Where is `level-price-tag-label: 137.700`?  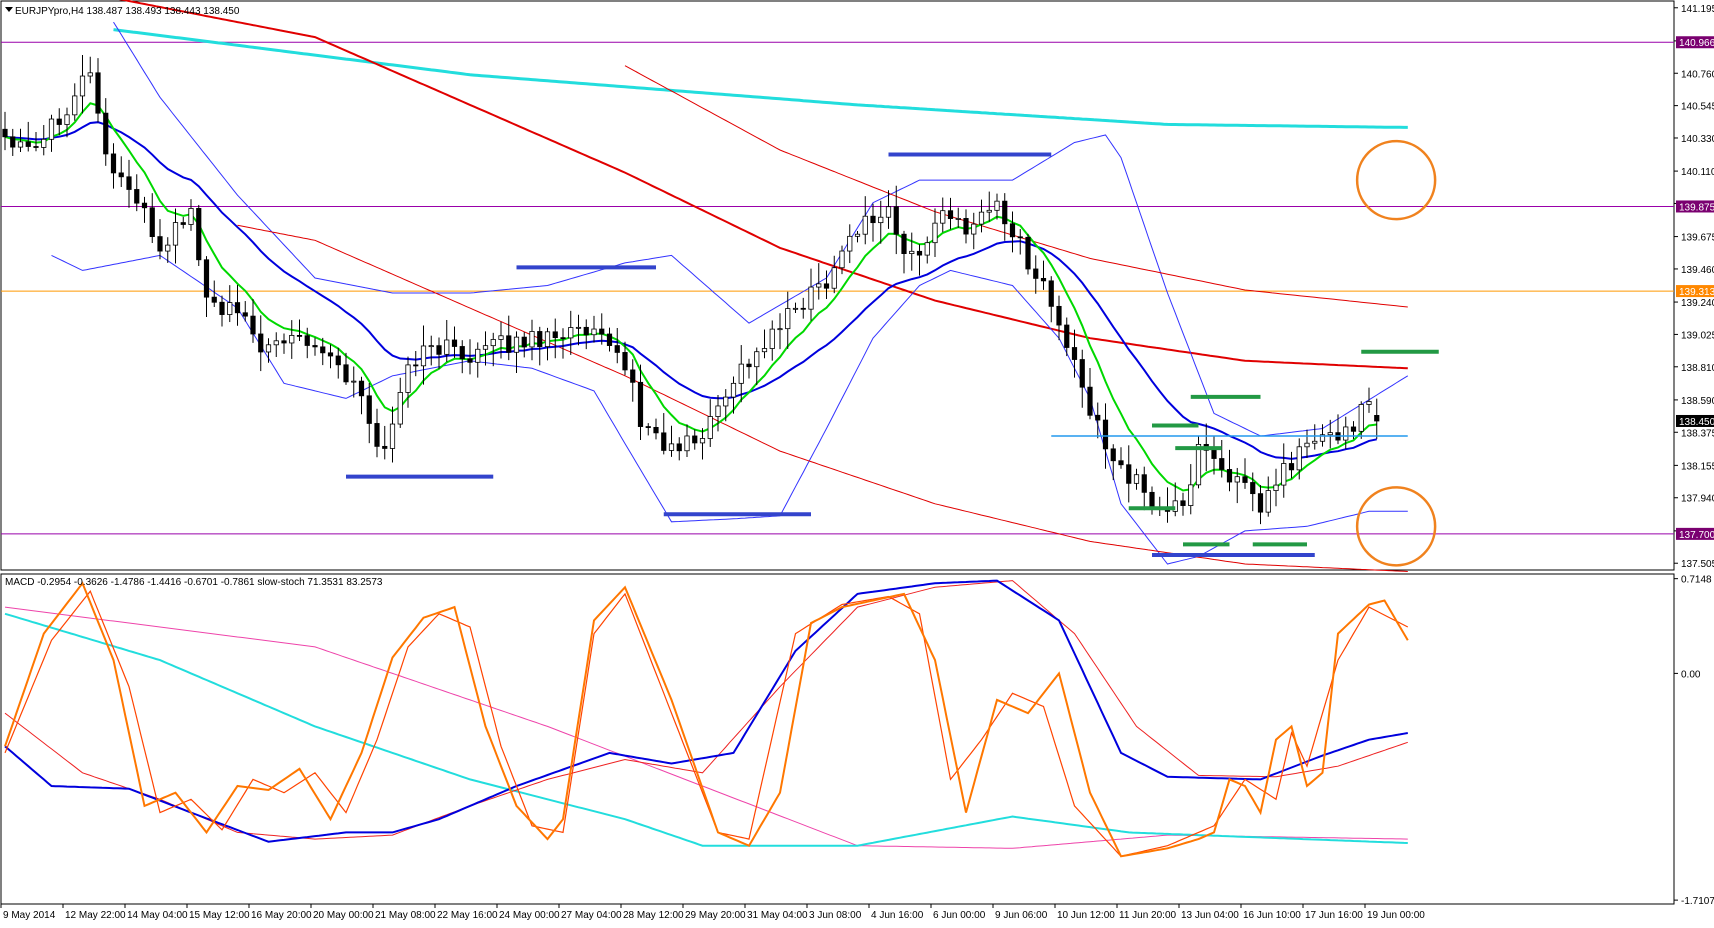
level-price-tag-label: 137.700 is located at coordinates (1696, 535).